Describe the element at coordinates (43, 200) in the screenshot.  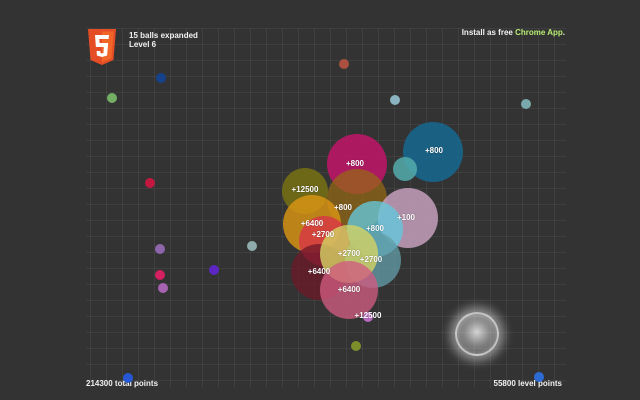
I see `left-border` at that location.